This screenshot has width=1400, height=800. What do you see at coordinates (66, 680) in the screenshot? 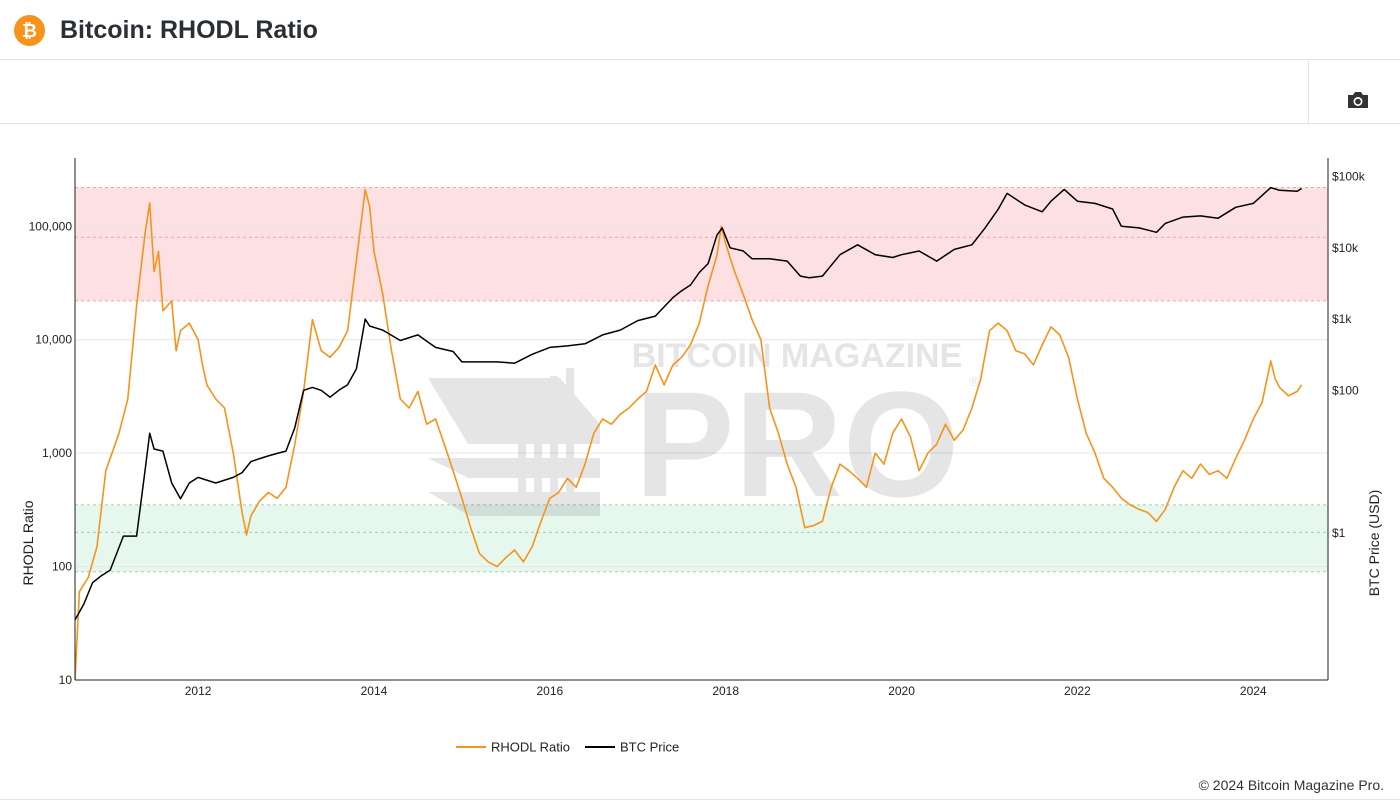
I see `y-tick-label: 10` at bounding box center [66, 680].